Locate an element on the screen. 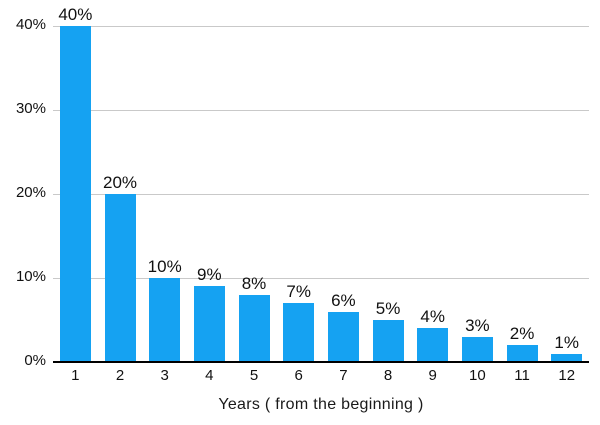 The height and width of the screenshot is (425, 600). y-tick-label-20: 20% is located at coordinates (30, 192).